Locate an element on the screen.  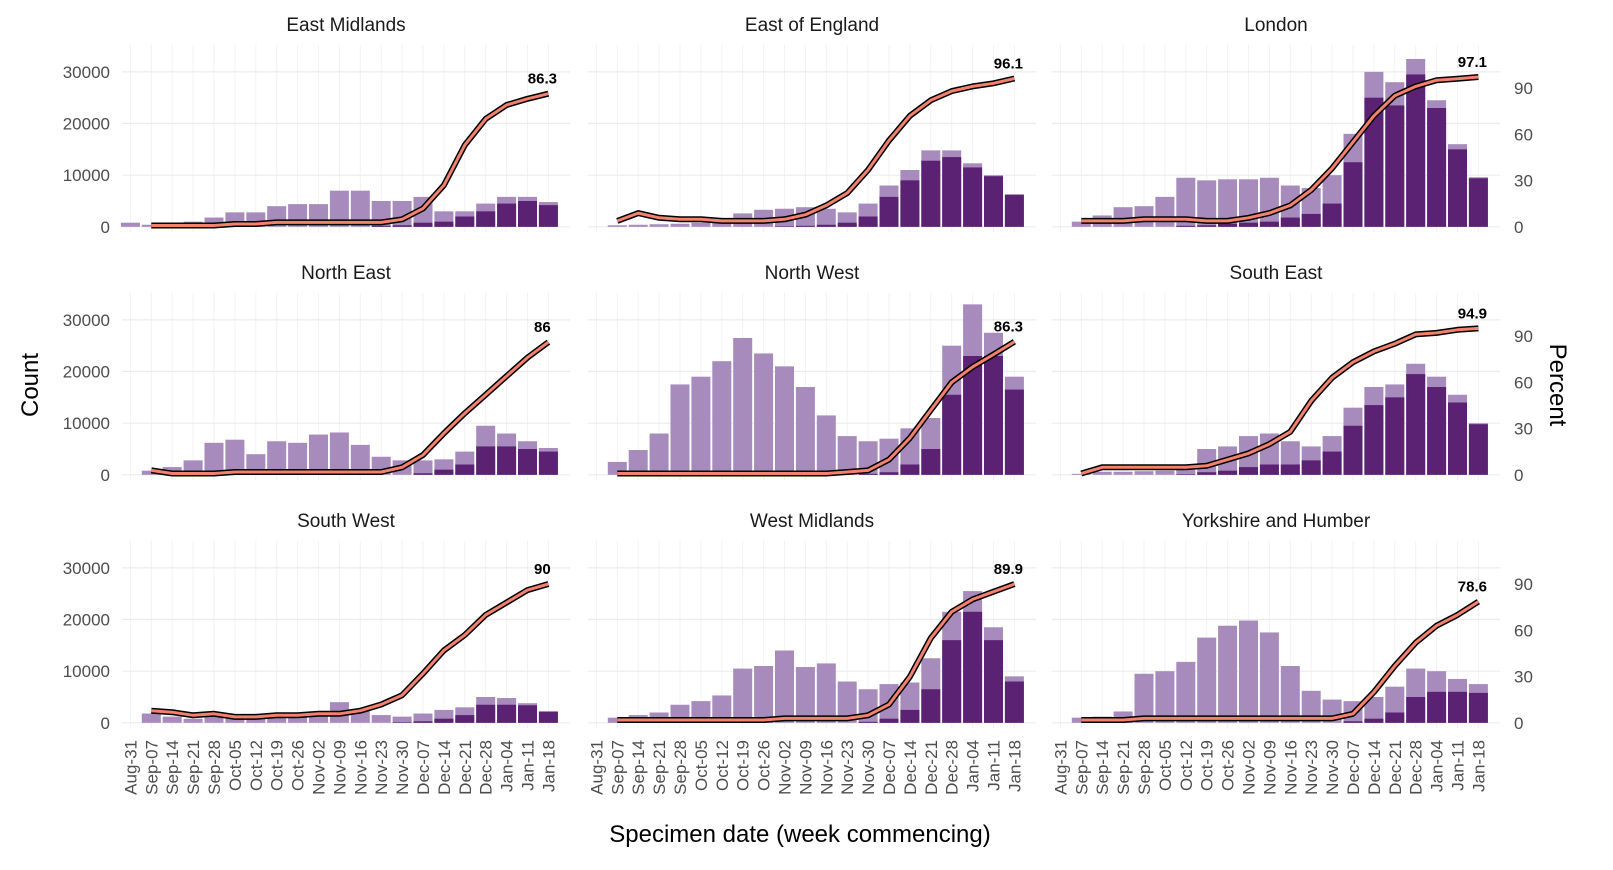
panel: North East 0 10000 20000 30000 86 is located at coordinates (316, 374).